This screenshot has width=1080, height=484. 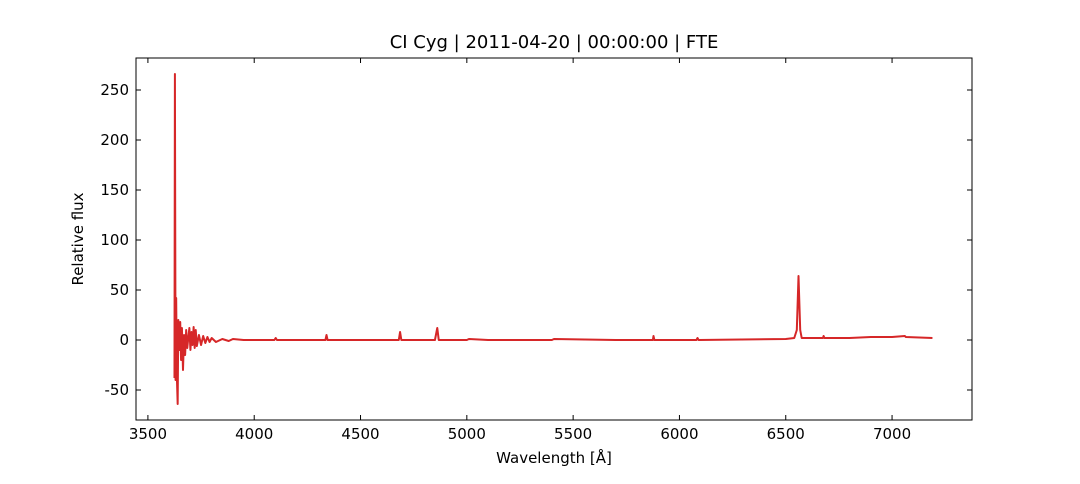 I want to click on y-tick-label: 200, so click(x=114, y=140).